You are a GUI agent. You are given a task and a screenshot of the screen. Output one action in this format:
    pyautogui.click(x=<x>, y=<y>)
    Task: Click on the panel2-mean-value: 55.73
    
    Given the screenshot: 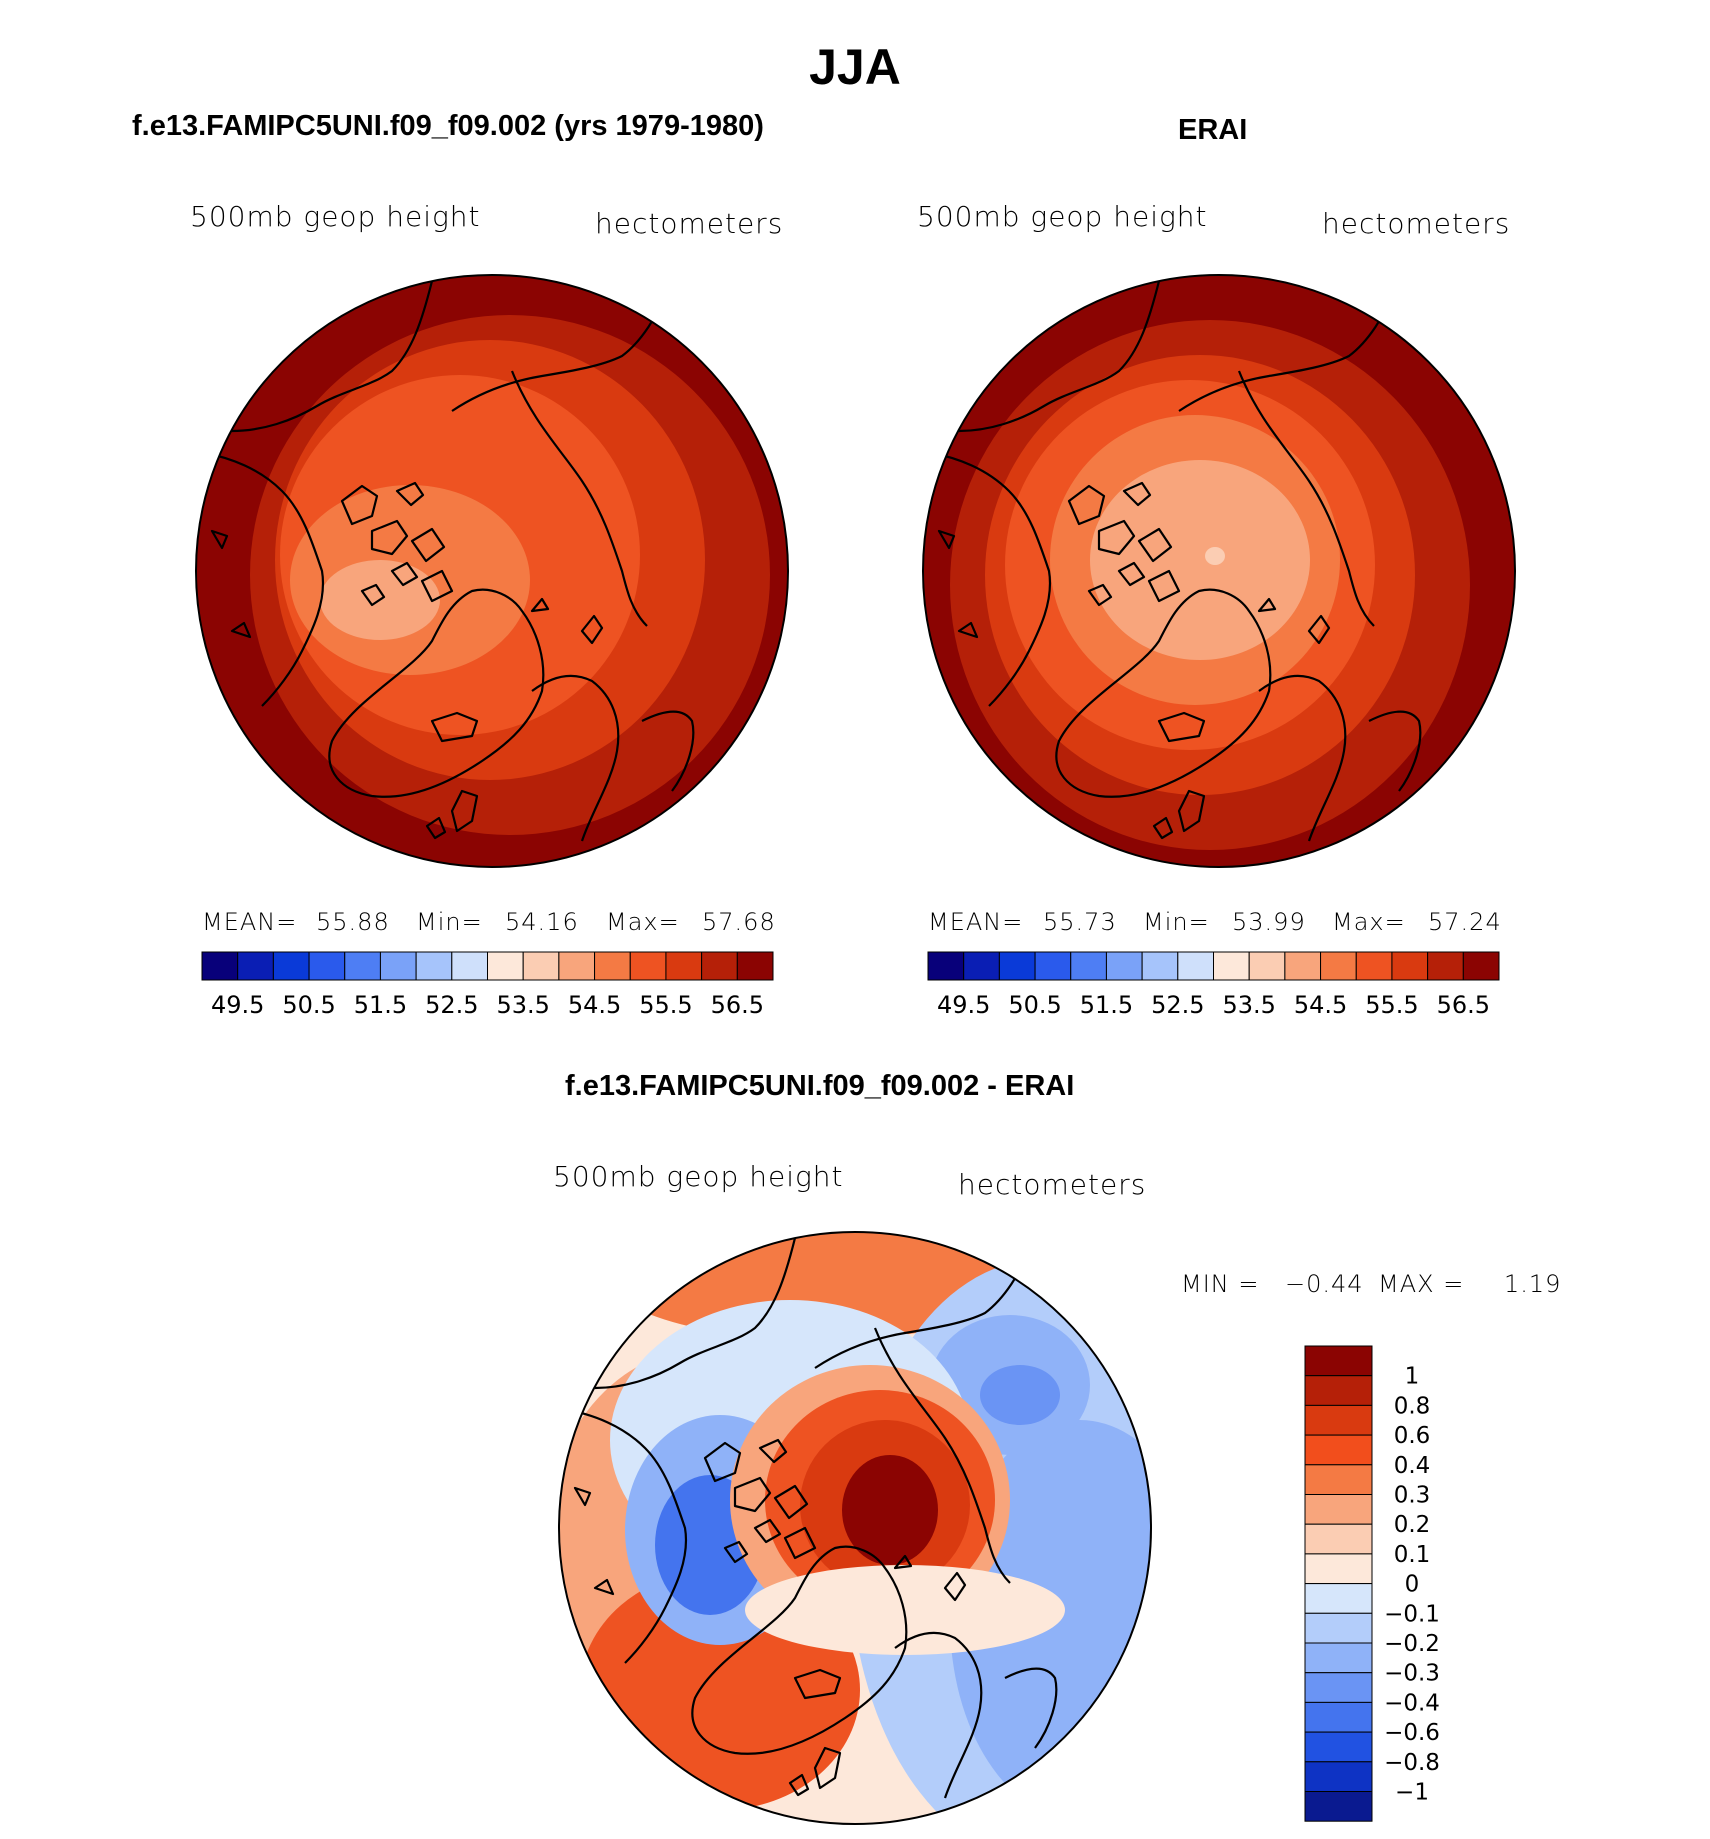 What is the action you would take?
    pyautogui.click(x=1080, y=922)
    